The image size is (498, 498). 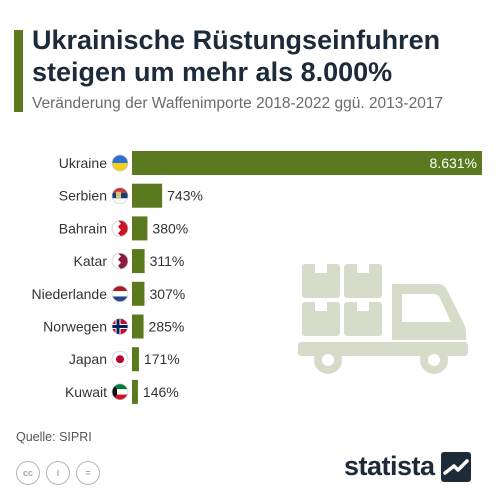 What do you see at coordinates (170, 228) in the screenshot?
I see `value-label: 380%` at bounding box center [170, 228].